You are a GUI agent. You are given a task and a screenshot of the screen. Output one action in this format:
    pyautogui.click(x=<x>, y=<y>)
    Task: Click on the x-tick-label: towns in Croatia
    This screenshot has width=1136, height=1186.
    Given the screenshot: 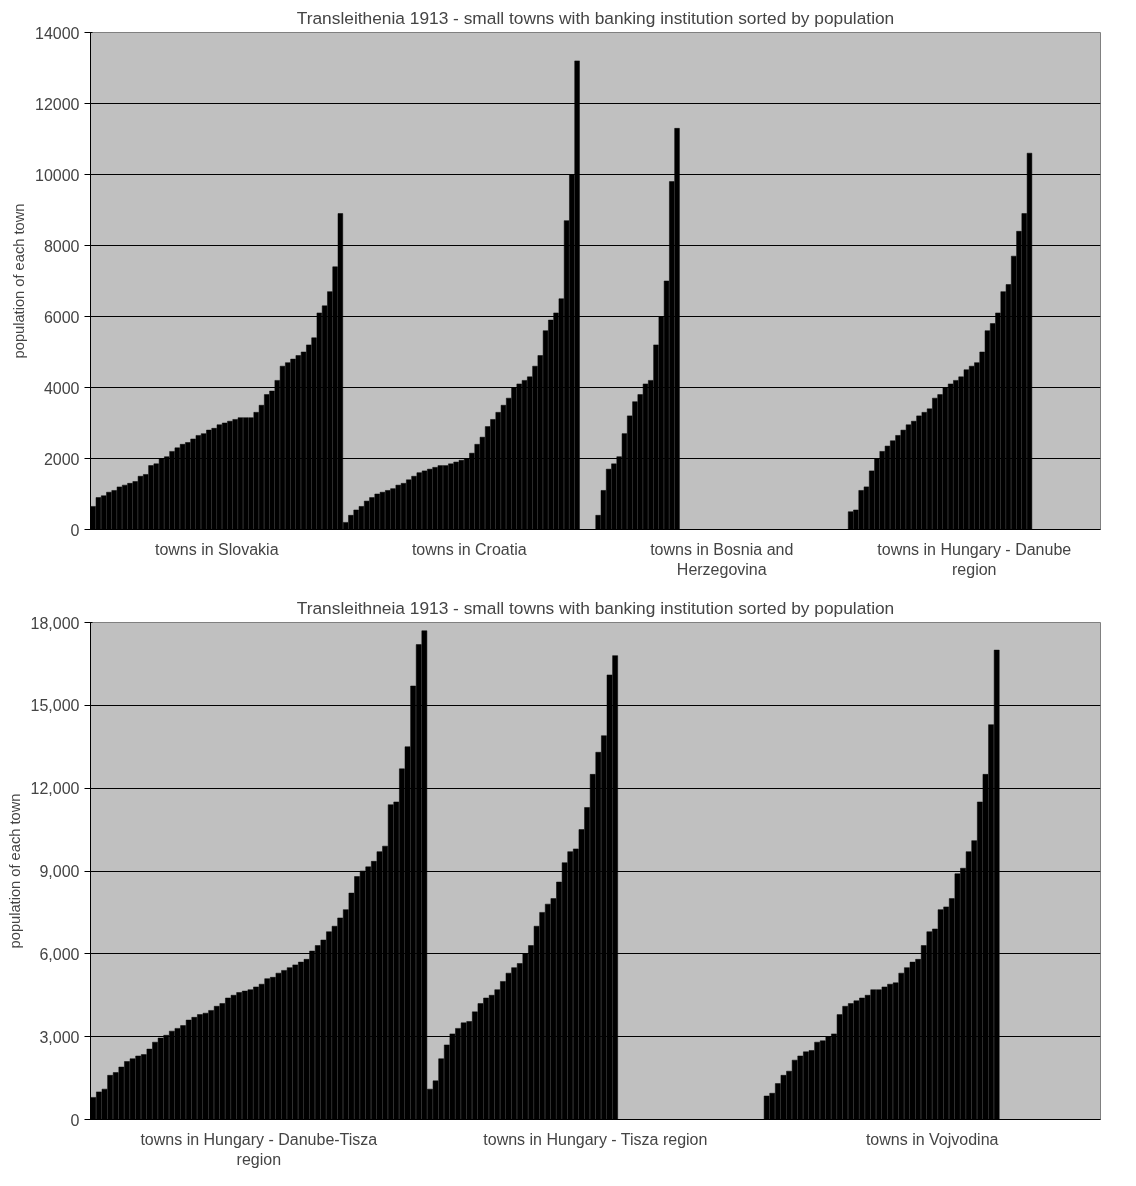 What is the action you would take?
    pyautogui.click(x=469, y=549)
    